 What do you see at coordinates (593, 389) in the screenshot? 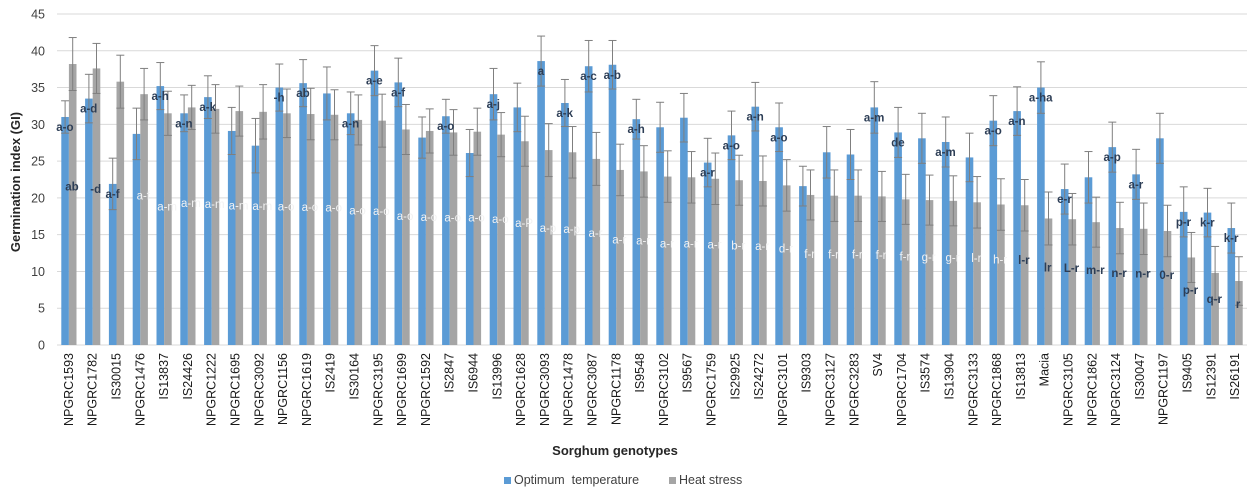
I see `x-tick-label-NPGRC3087: NPGRC3087` at bounding box center [593, 389].